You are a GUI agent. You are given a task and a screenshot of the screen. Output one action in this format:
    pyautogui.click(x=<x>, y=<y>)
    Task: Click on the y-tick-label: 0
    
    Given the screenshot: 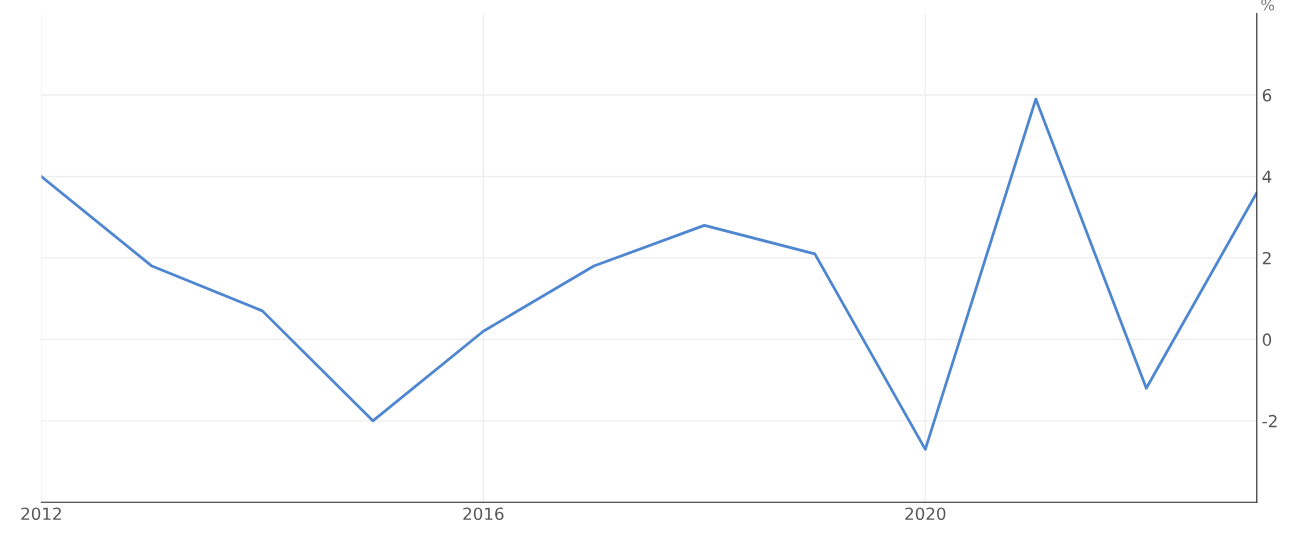 What is the action you would take?
    pyautogui.click(x=1267, y=339)
    